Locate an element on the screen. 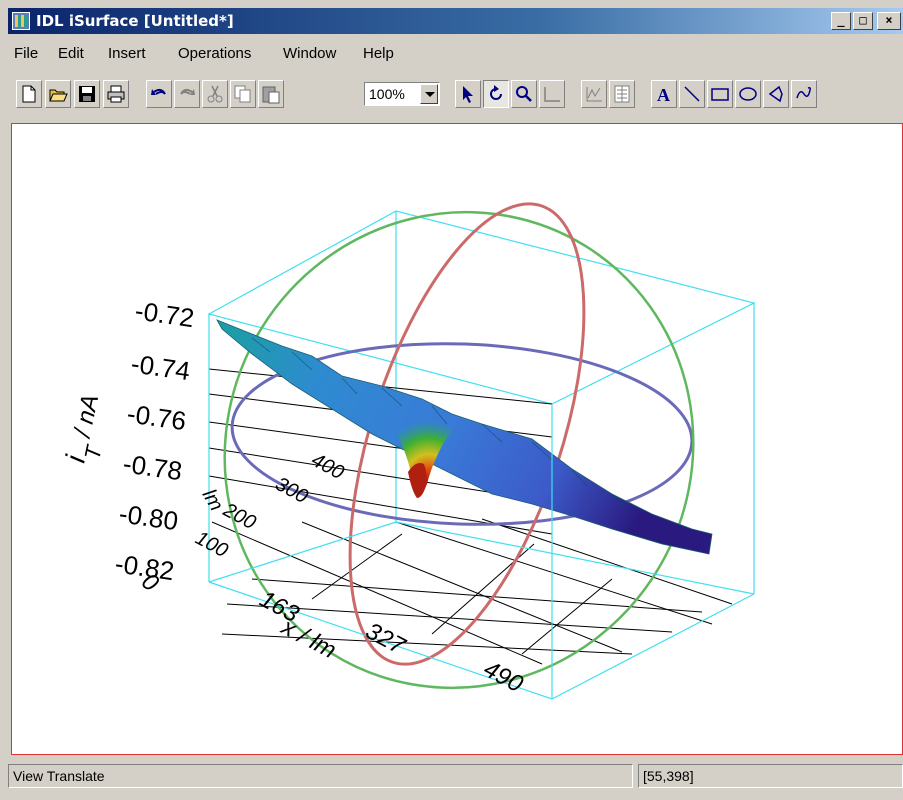 This screenshot has height=800, width=903. line-profile-icon is located at coordinates (552, 94).